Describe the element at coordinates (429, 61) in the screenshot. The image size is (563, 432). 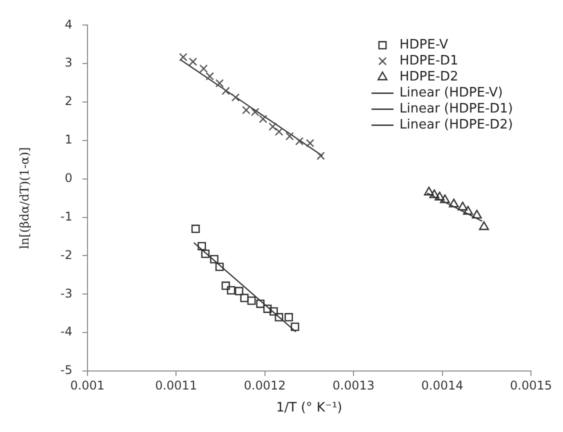
I see `legend-label: HDPE-D1` at that location.